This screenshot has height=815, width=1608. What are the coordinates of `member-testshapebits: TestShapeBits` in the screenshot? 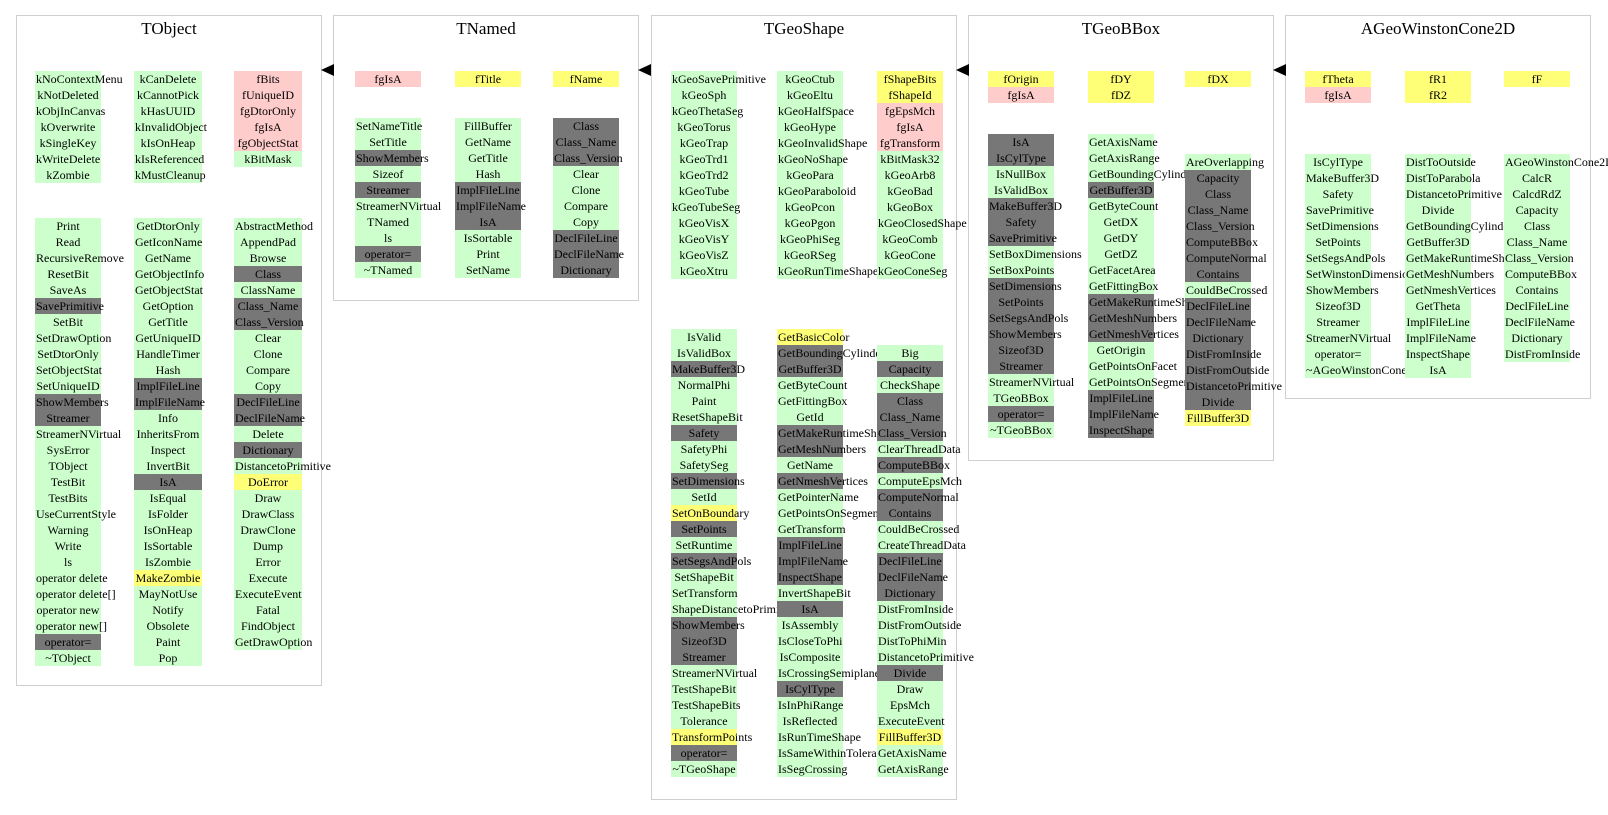 It's located at (706, 705).